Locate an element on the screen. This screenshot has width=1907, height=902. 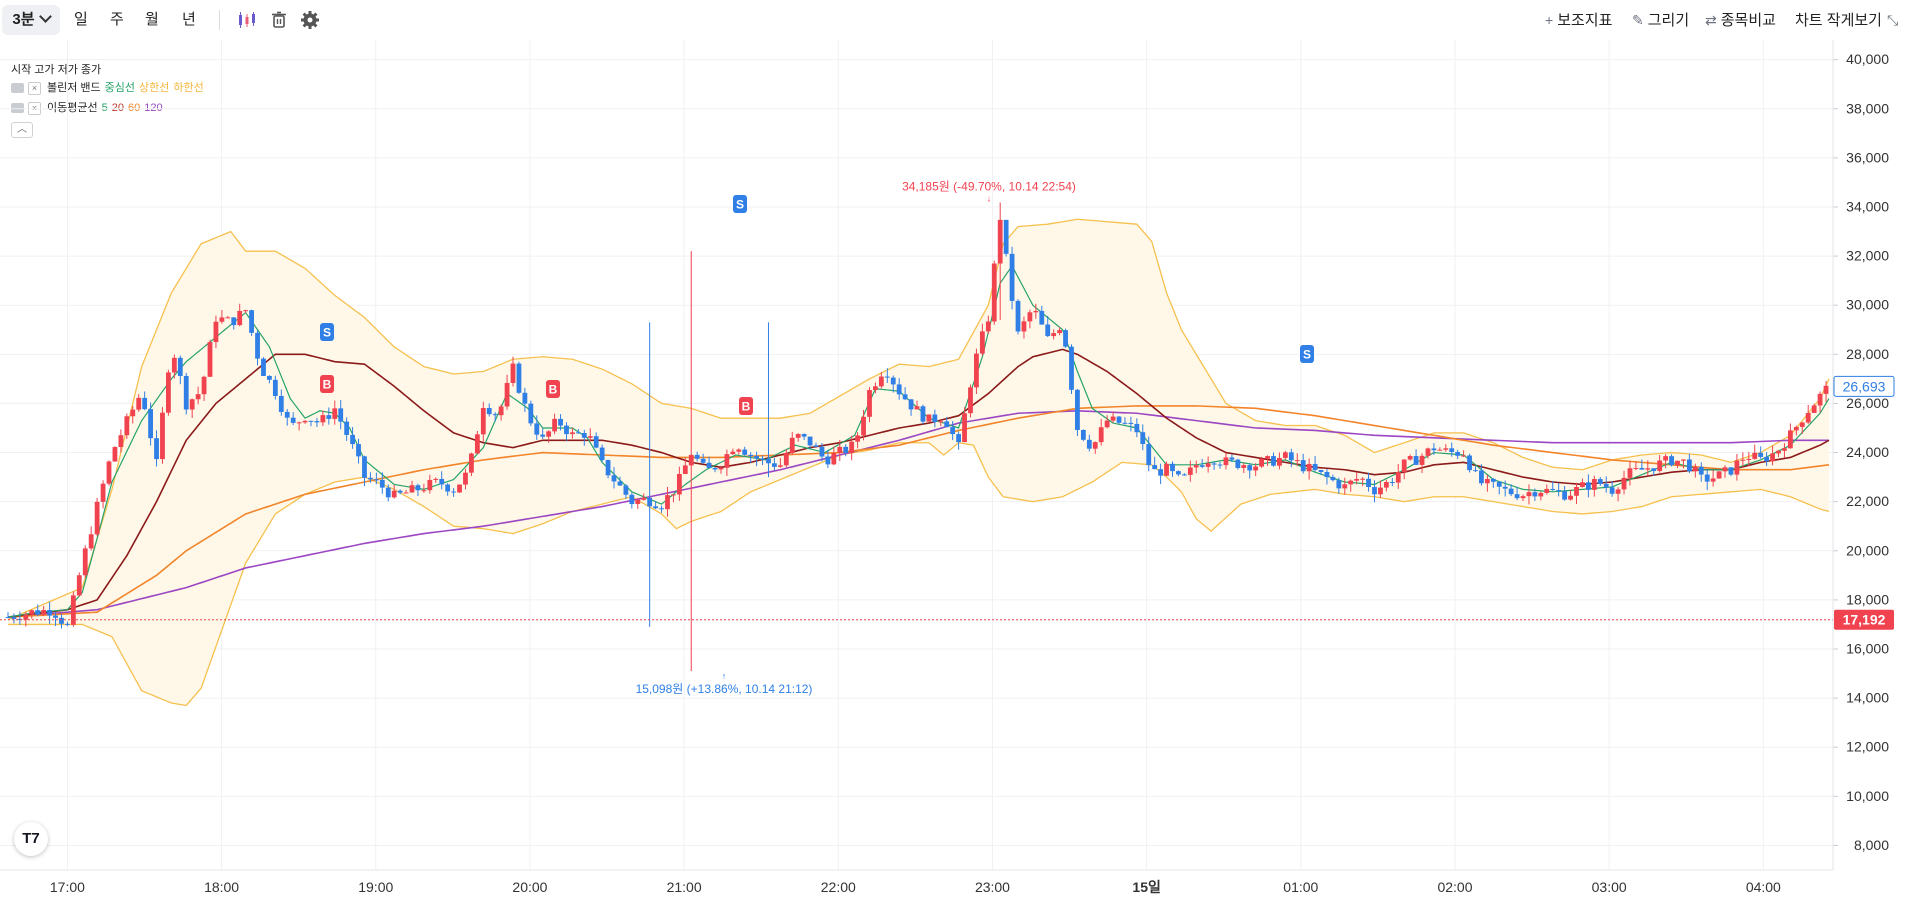
bollinger-upper-label: 상한선 is located at coordinates (154, 88).